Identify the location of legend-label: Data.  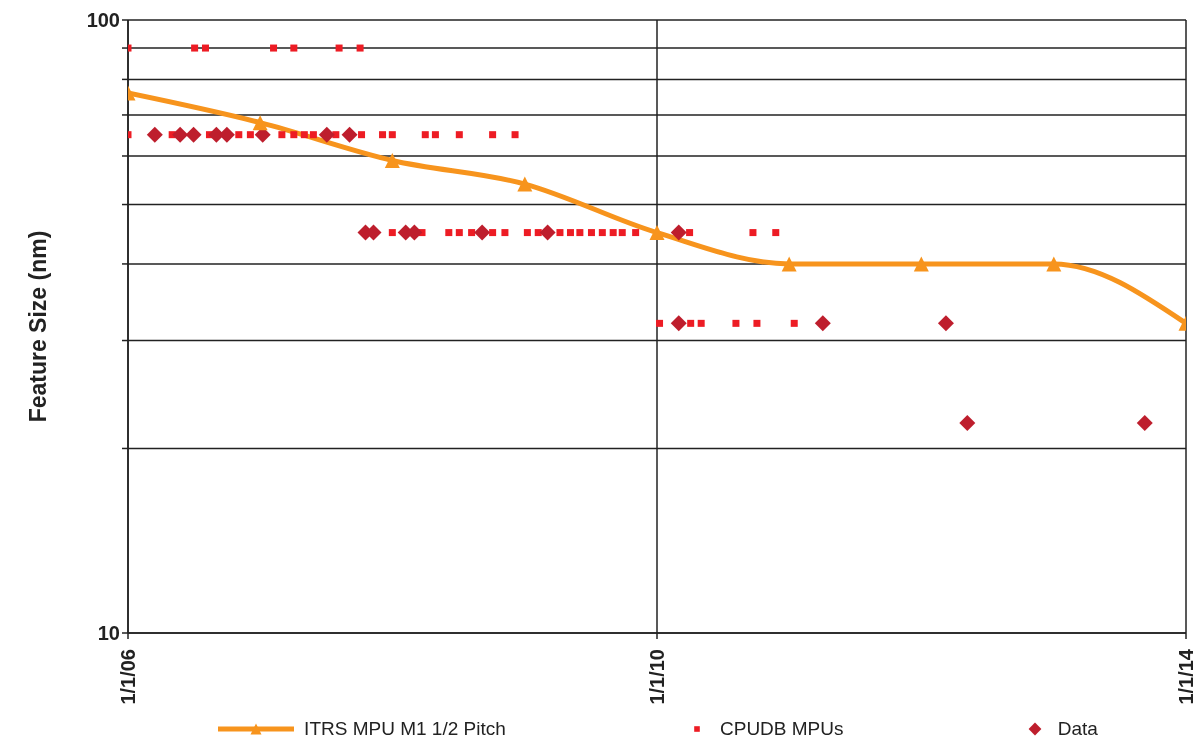
(1077, 729).